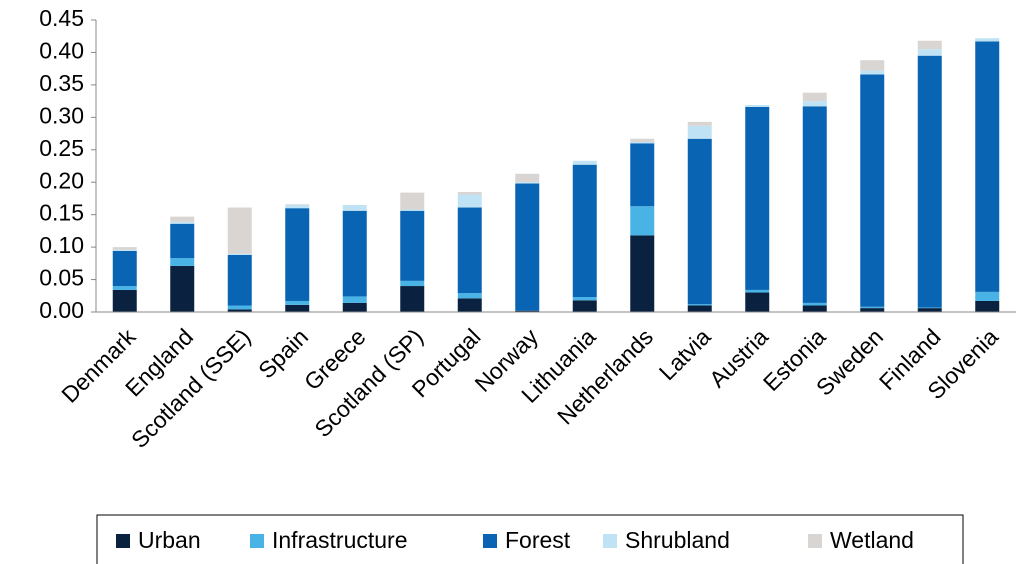 The height and width of the screenshot is (564, 1019). Describe the element at coordinates (677, 540) in the screenshot. I see `legend-label: Shrubland` at that location.